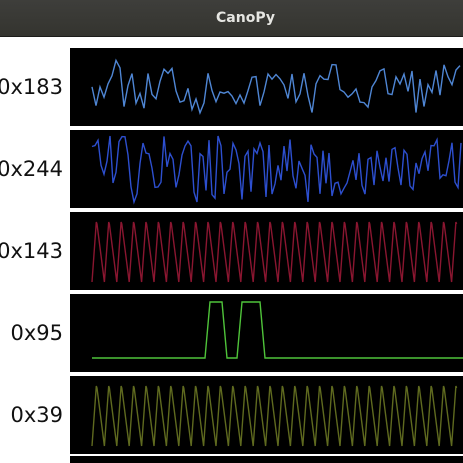  I want to click on plot-0x143, so click(266, 251).